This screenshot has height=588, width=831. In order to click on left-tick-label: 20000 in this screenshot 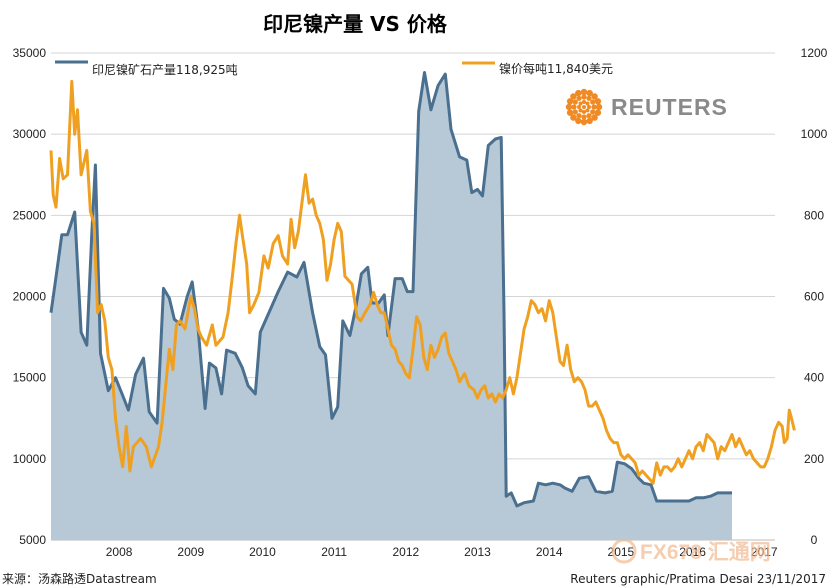, I will do `click(30, 297)`.